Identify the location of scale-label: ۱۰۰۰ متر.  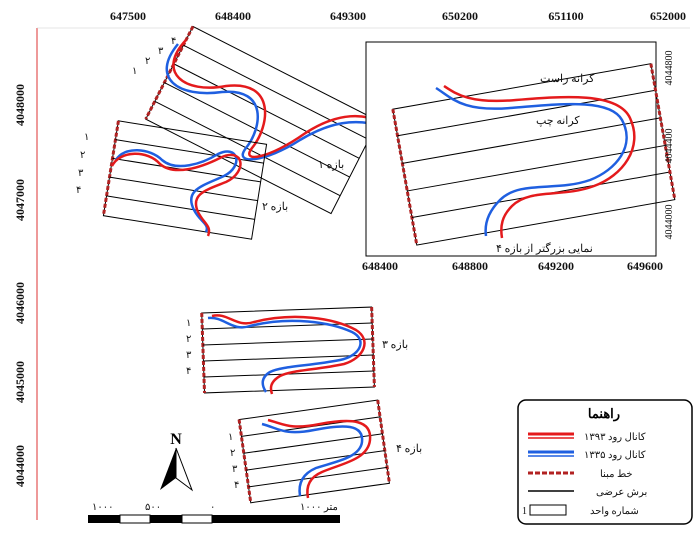
(319, 507).